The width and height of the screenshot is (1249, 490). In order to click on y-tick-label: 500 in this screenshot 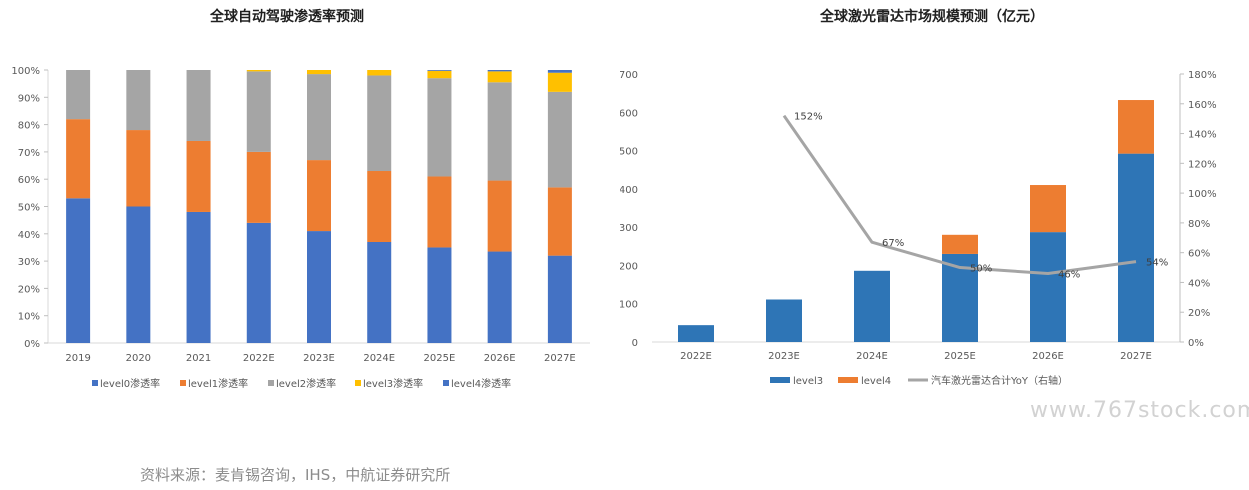, I will do `click(629, 152)`.